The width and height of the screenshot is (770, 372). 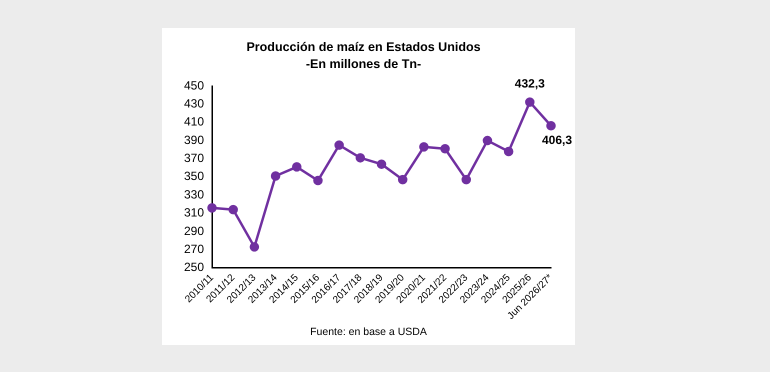 I want to click on y-tick-label: 370, so click(x=194, y=158).